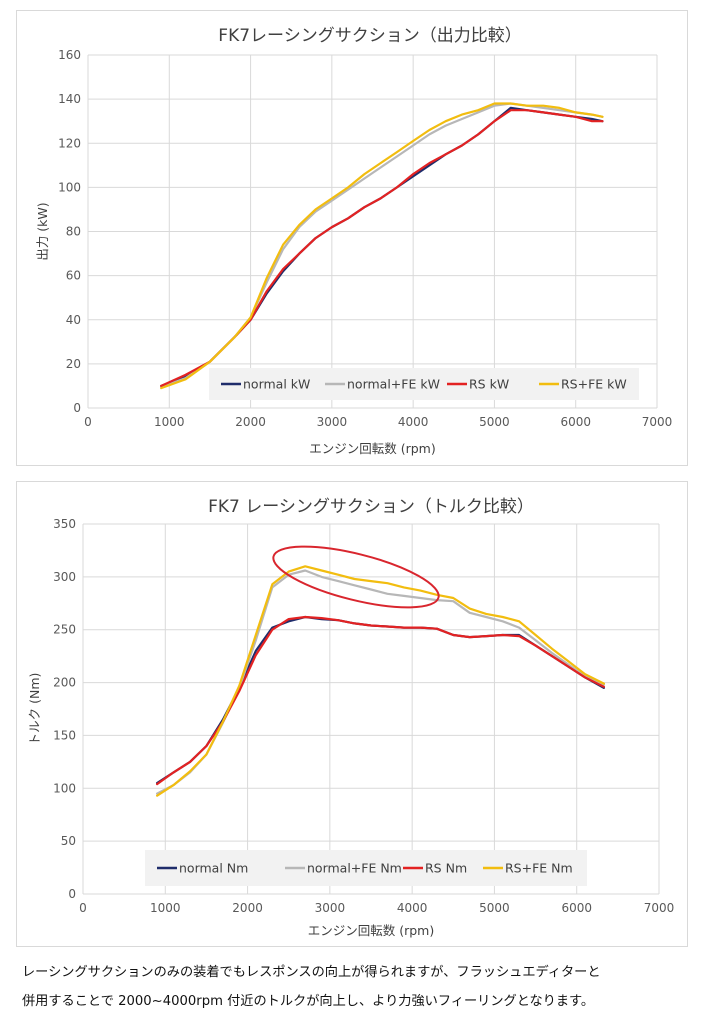 The image size is (703, 1024). I want to click on chart-title: FK7 レーシングサクション（トルク比較）, so click(371, 507).